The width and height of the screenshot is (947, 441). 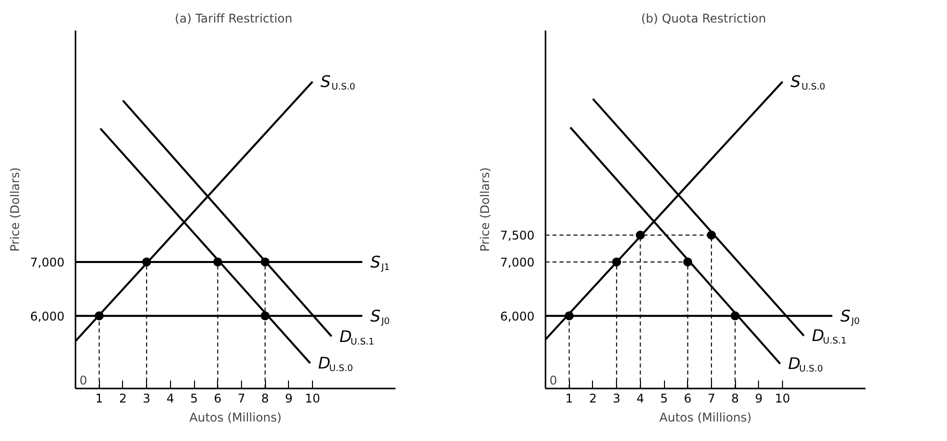 I want to click on chart-title: (b) Quota Restriction, so click(x=703, y=19).